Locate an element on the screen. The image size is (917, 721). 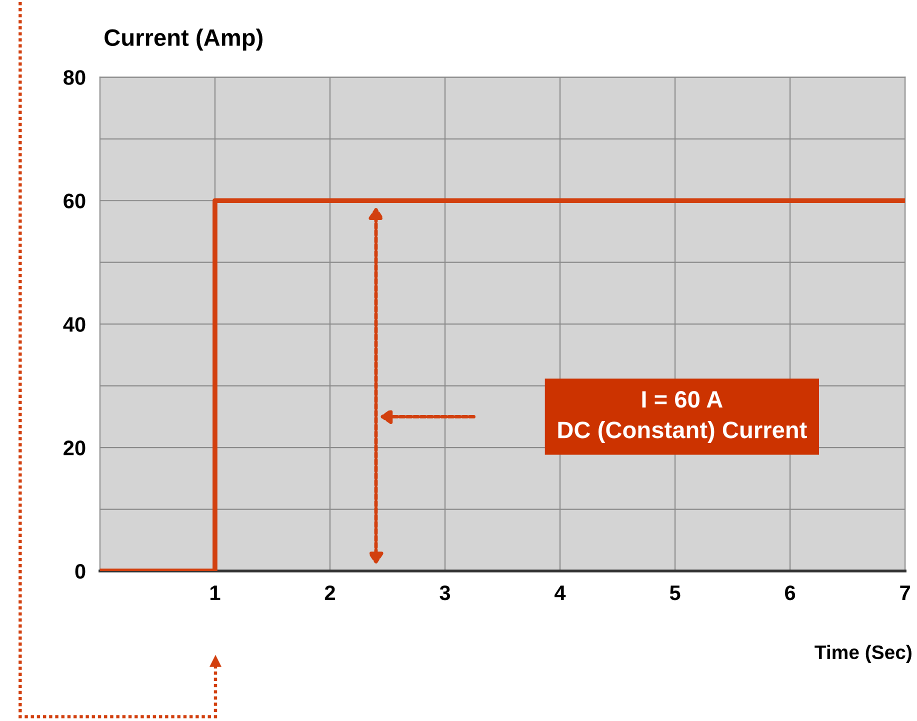
y-tick-label: 0 is located at coordinates (80, 571).